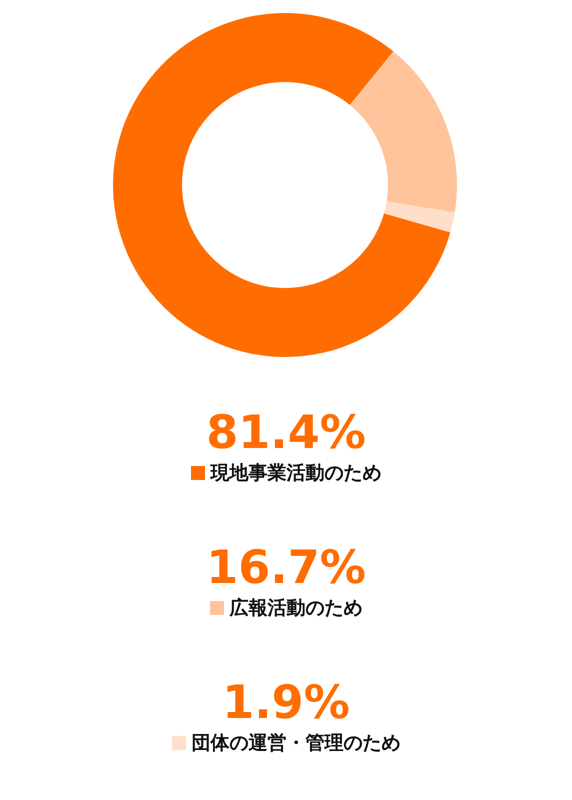 This screenshot has width=572, height=800. Describe the element at coordinates (286, 567) in the screenshot. I see `data-label: 16.7%` at that location.